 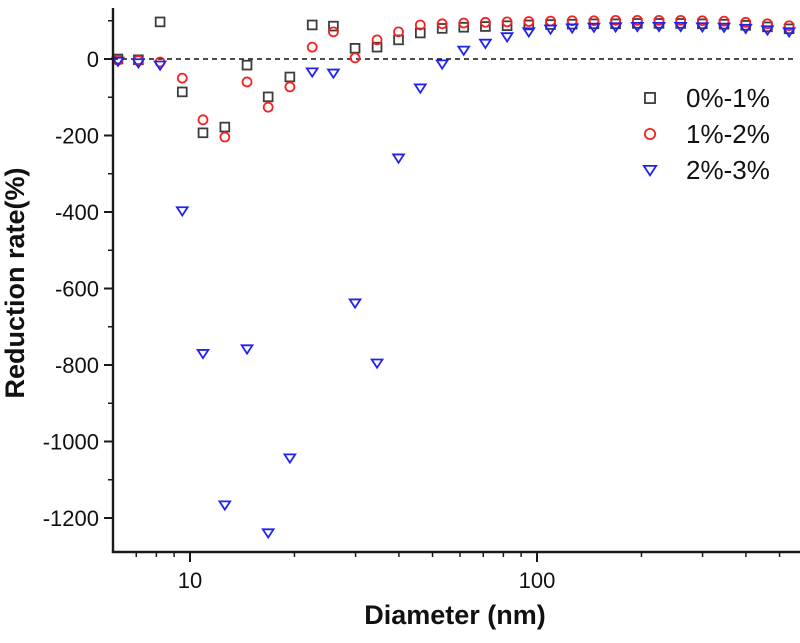 What do you see at coordinates (537, 580) in the screenshot?
I see `x-tick-label: 100` at bounding box center [537, 580].